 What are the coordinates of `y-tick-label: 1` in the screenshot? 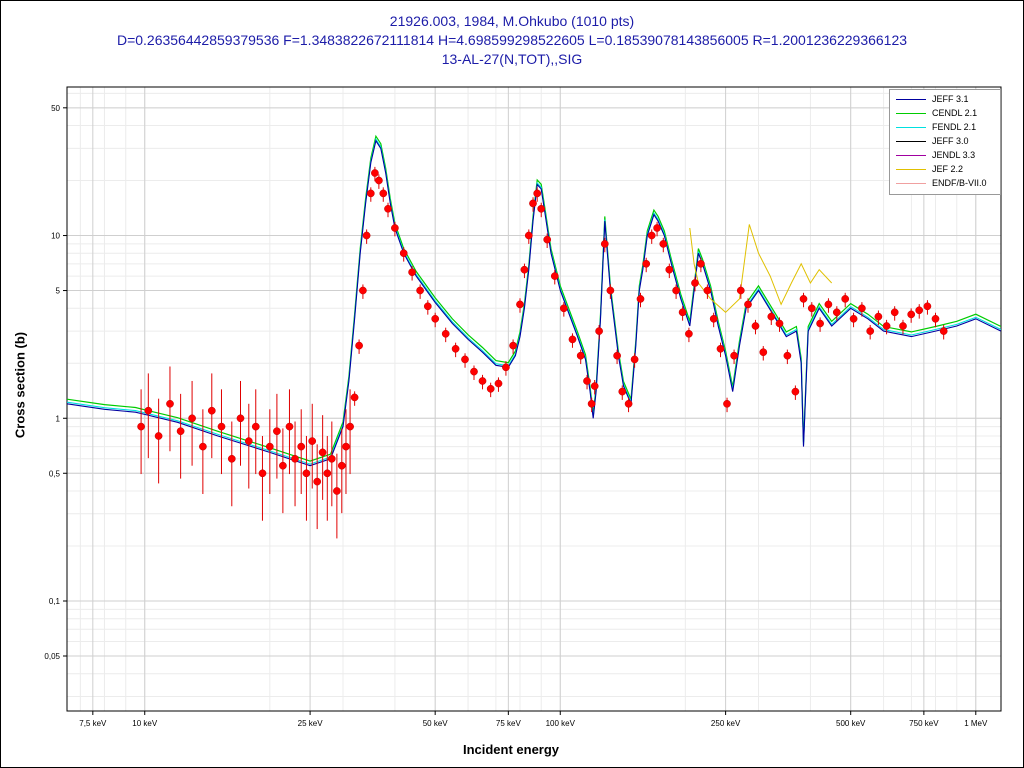 It's located at (58, 418).